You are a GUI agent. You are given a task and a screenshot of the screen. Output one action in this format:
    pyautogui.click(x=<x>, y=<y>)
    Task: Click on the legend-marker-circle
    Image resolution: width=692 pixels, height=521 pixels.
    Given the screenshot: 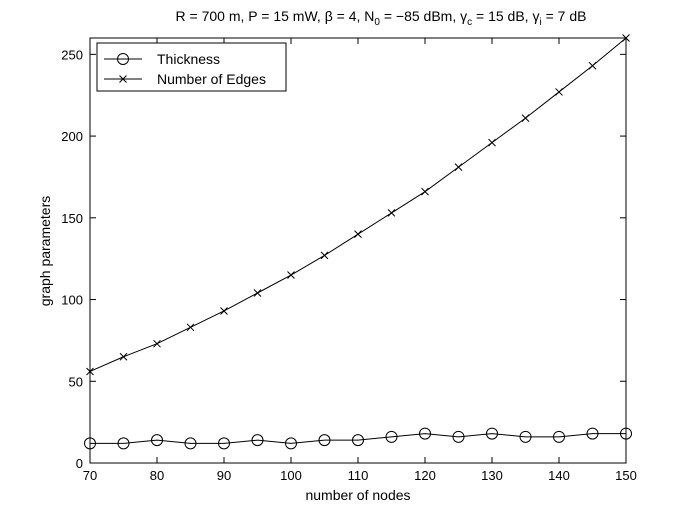 What is the action you would take?
    pyautogui.click(x=123, y=59)
    